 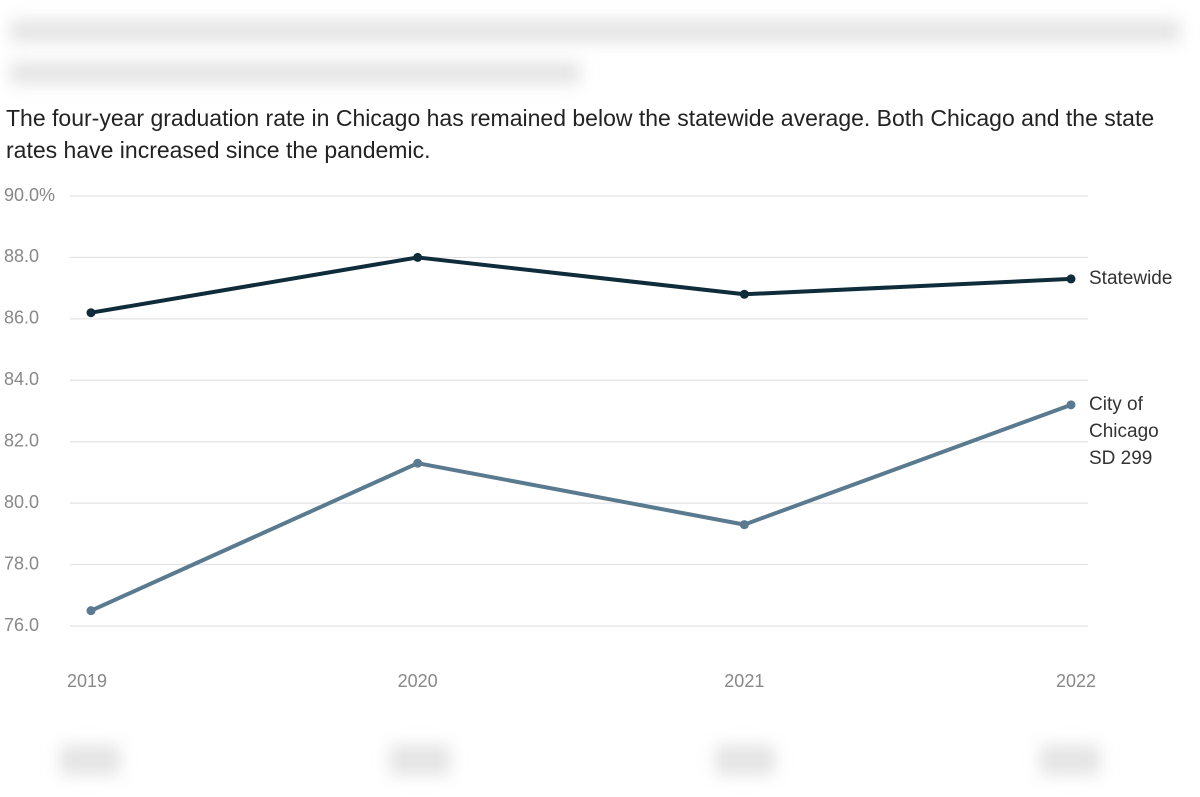 I want to click on x-tick-label: 2022, so click(x=1076, y=681).